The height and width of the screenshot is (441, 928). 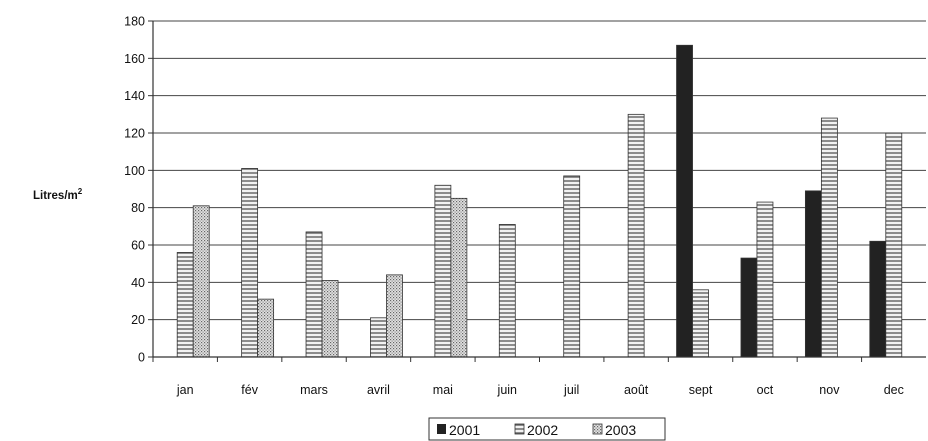 I want to click on bar-2002-oct, so click(x=765, y=279).